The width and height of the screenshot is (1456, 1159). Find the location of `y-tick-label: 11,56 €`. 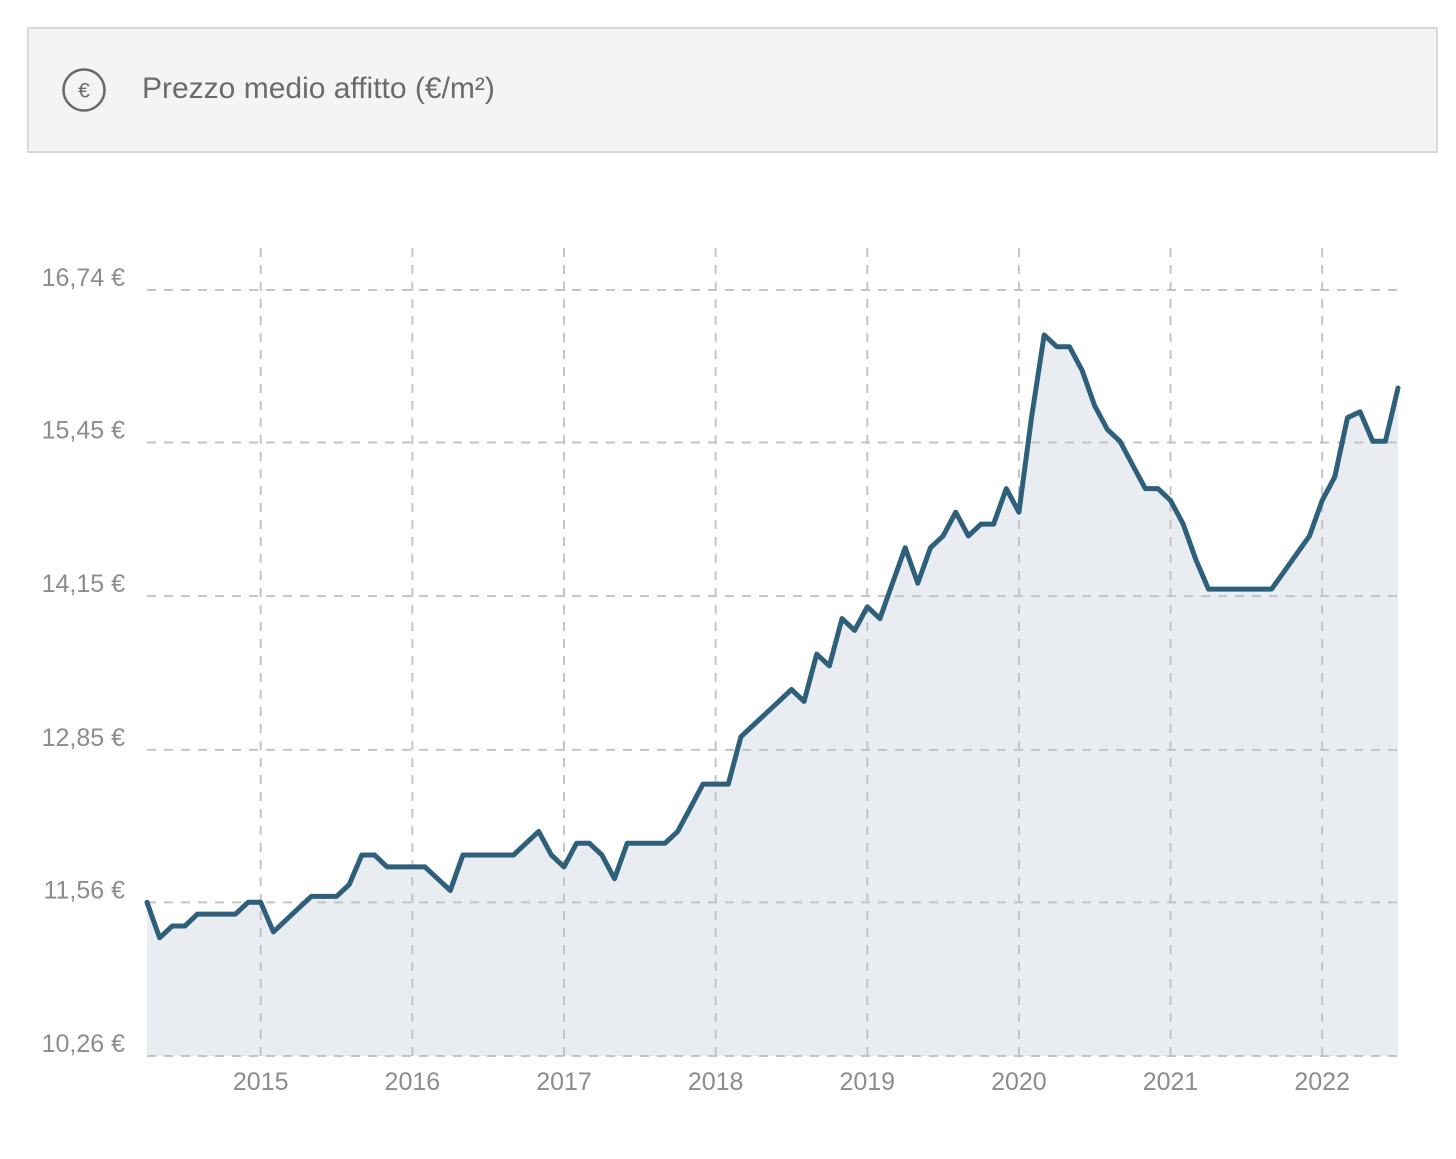

y-tick-label: 11,56 € is located at coordinates (84, 890).